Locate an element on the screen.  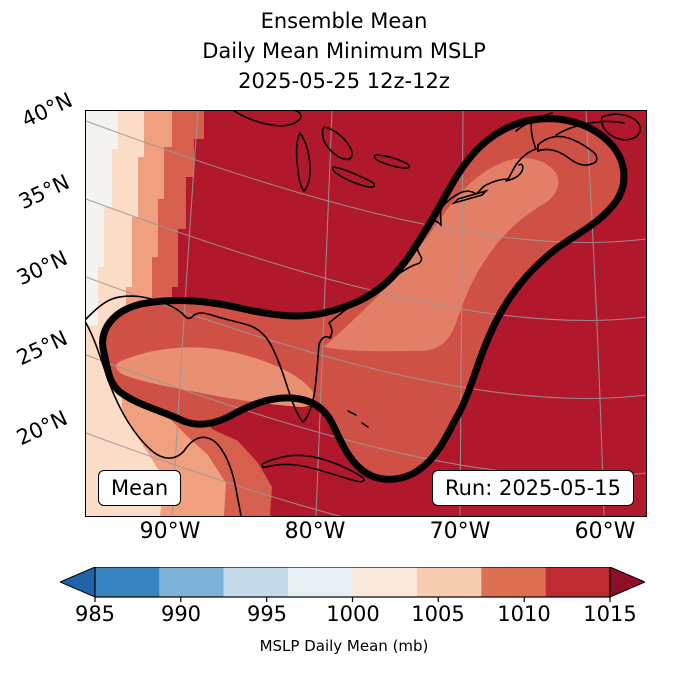
colorbar-tick-label-1015: 1015 is located at coordinates (610, 614).